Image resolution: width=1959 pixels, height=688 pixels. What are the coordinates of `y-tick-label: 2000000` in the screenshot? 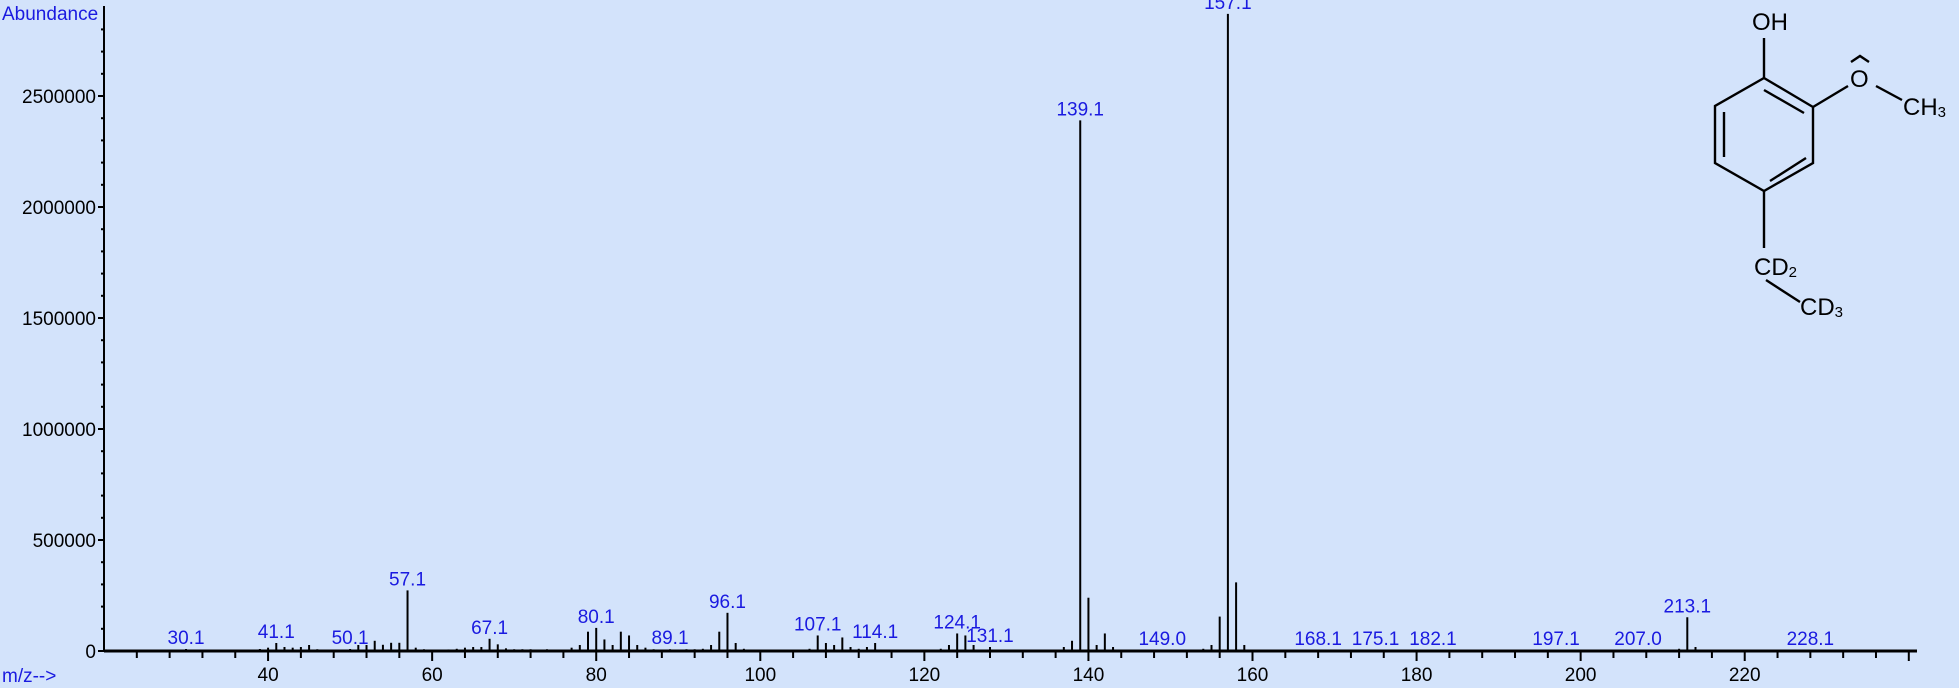 It's located at (59, 208).